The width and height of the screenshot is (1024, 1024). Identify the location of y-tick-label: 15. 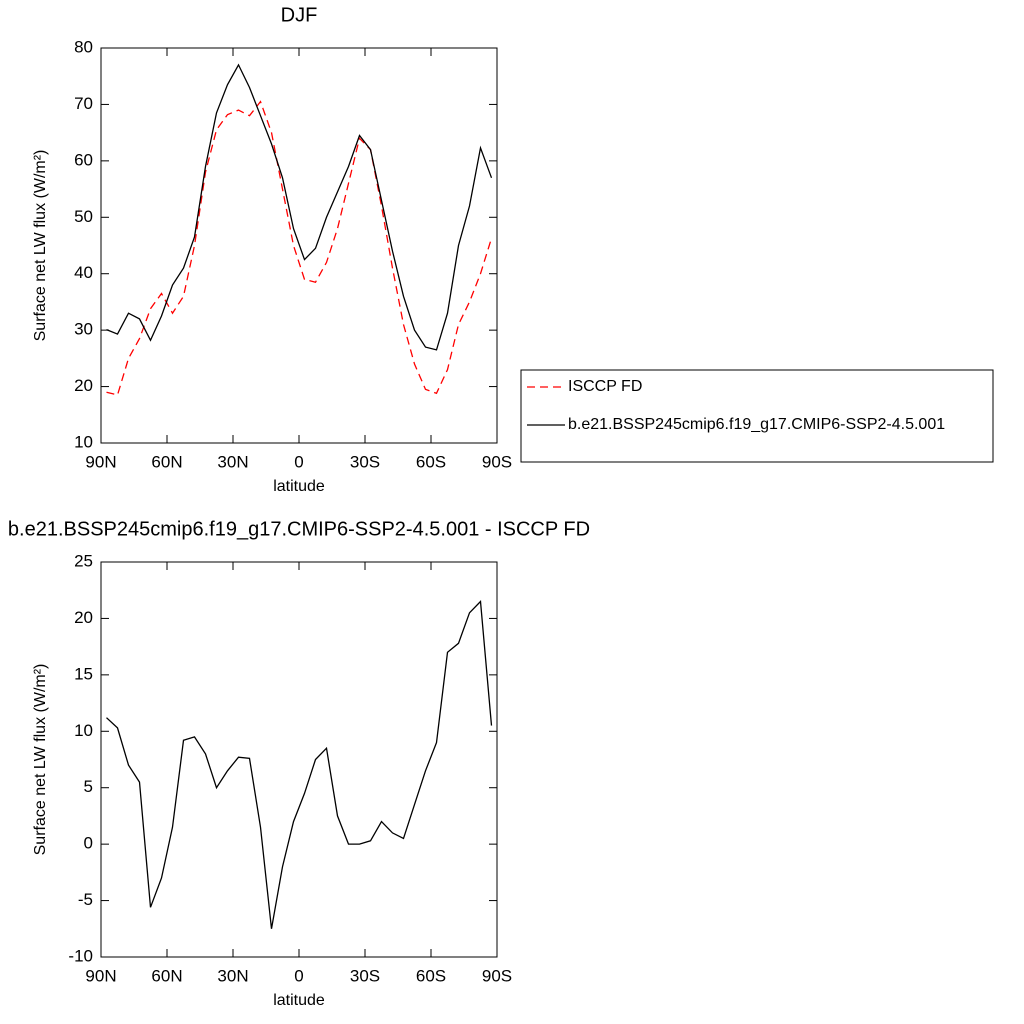
(83, 673).